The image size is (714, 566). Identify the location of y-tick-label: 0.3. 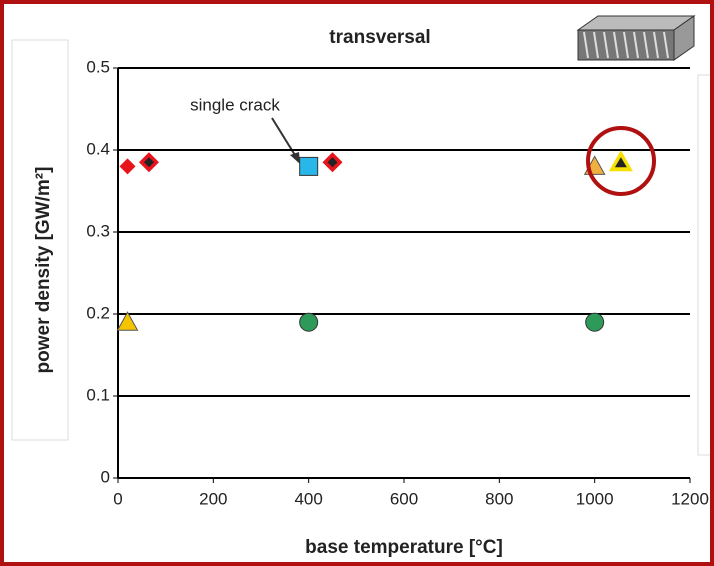
(98, 230).